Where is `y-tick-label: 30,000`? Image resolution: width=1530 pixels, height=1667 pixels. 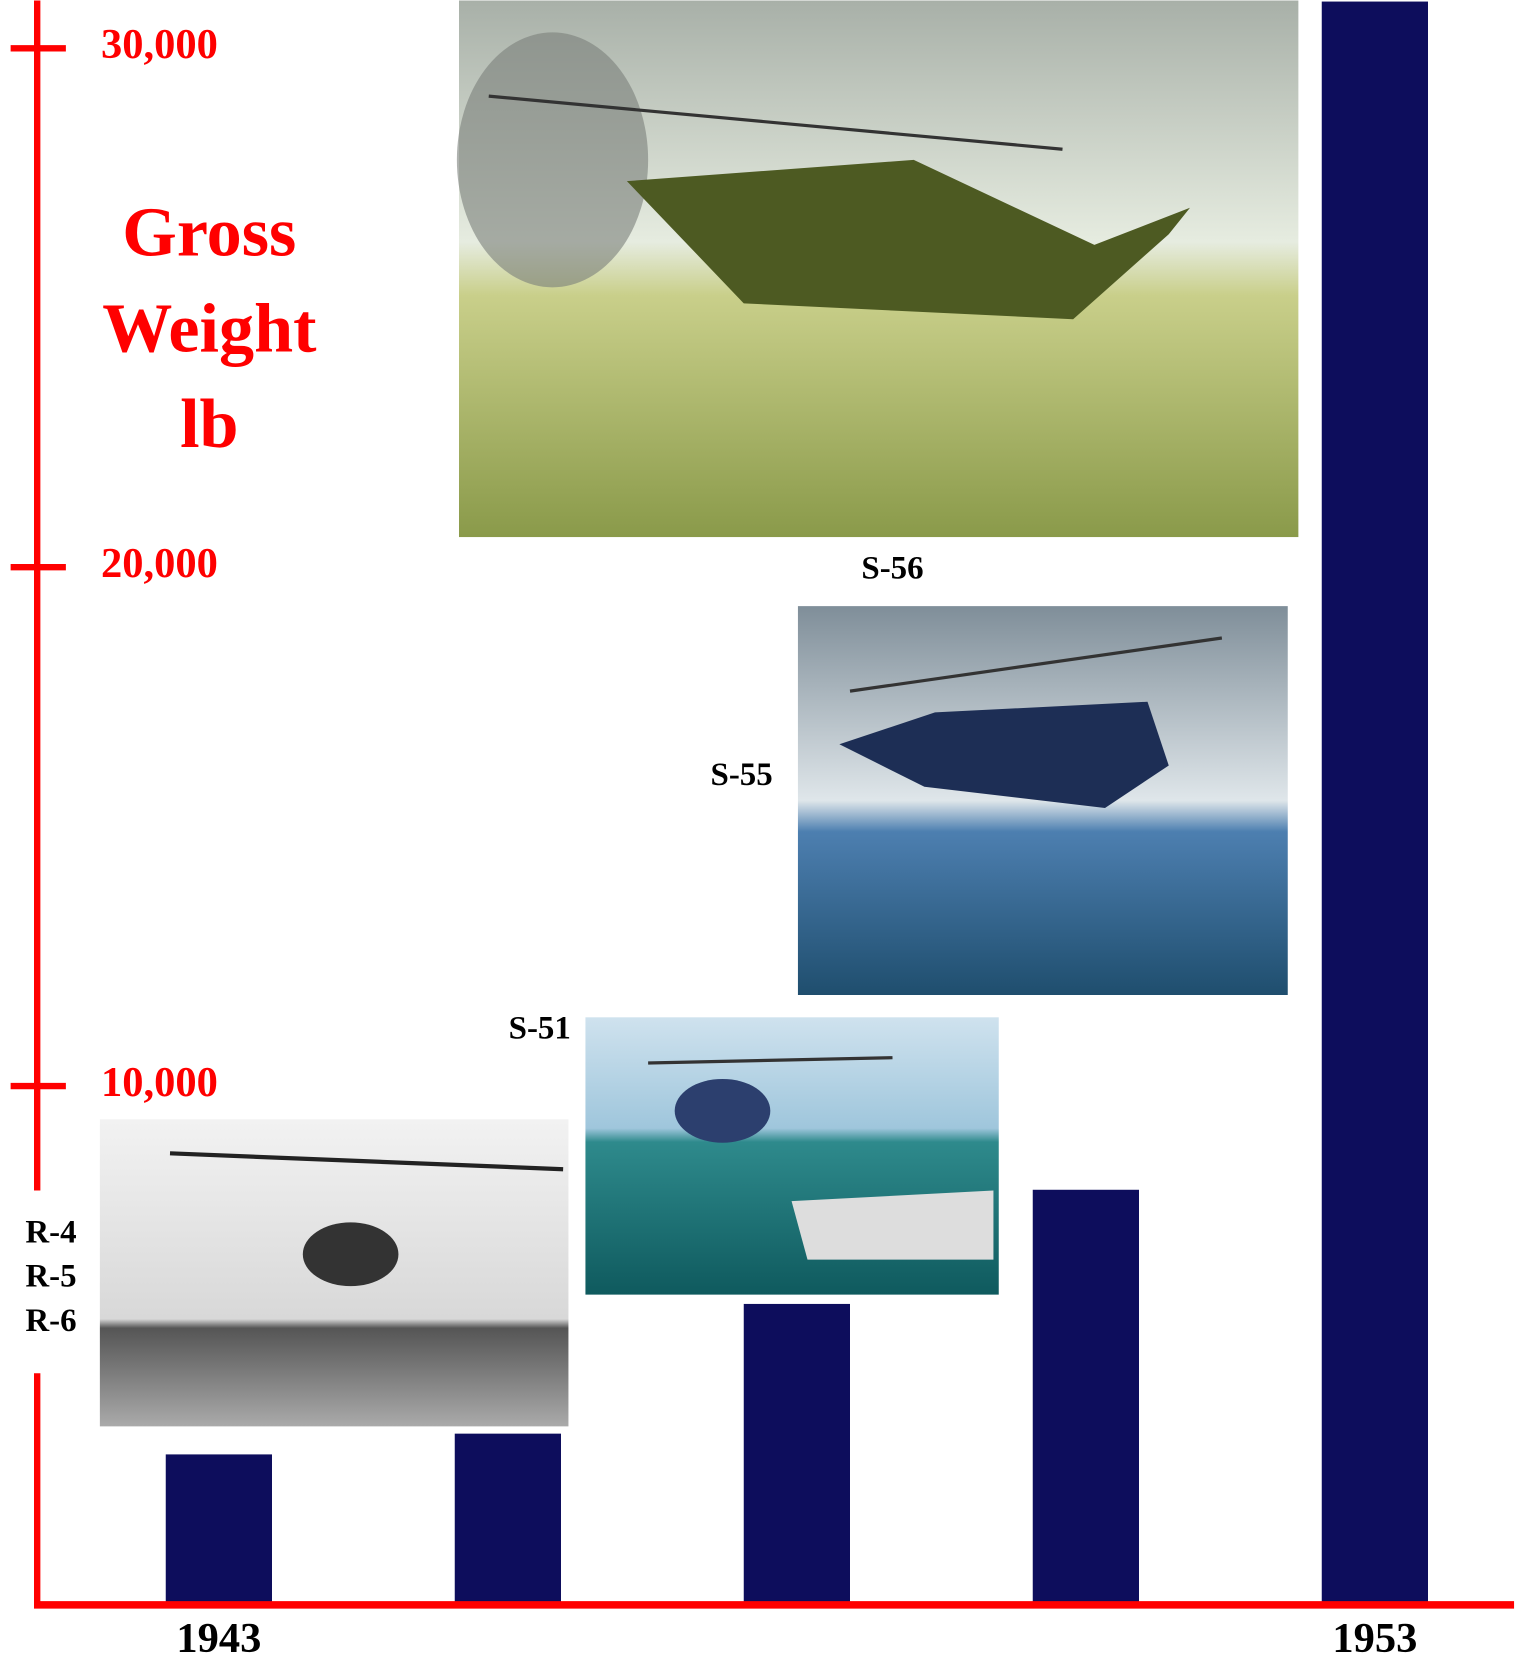 y-tick-label: 30,000 is located at coordinates (159, 44).